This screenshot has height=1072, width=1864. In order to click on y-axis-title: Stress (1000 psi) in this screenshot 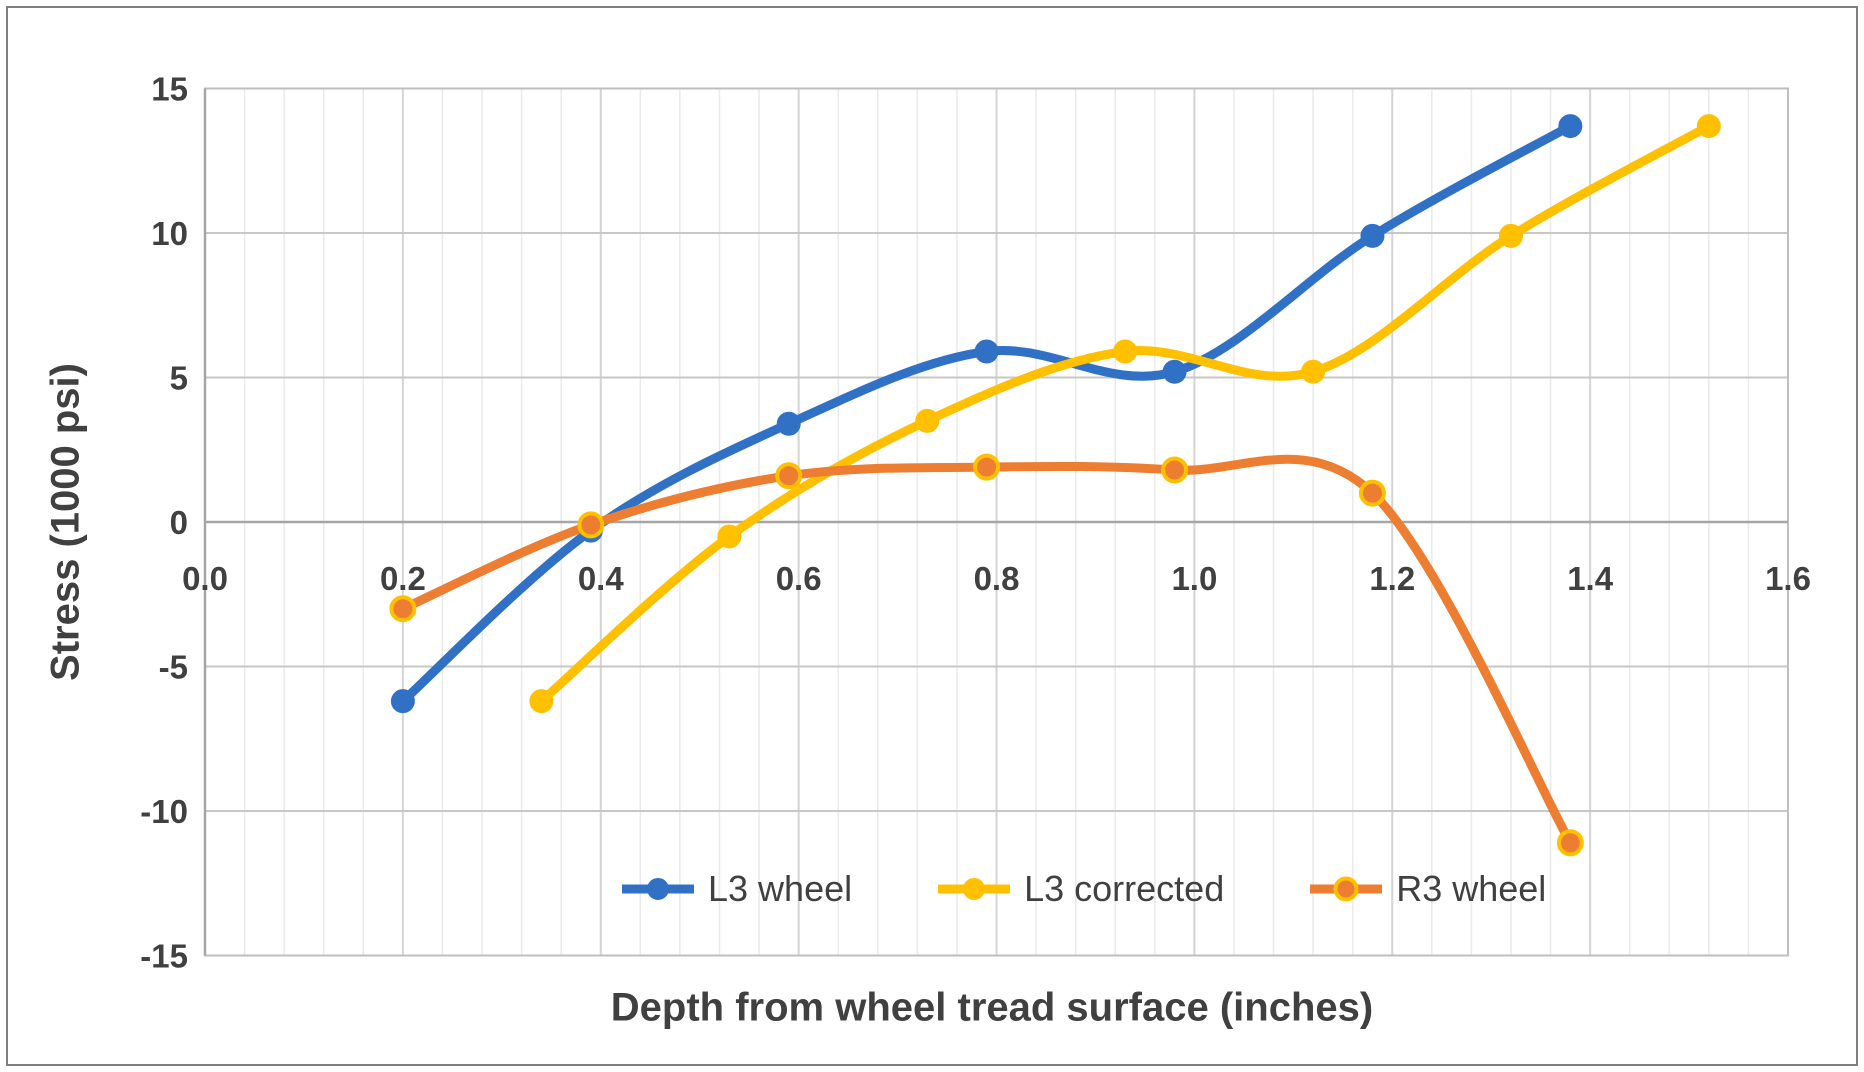, I will do `click(65, 522)`.